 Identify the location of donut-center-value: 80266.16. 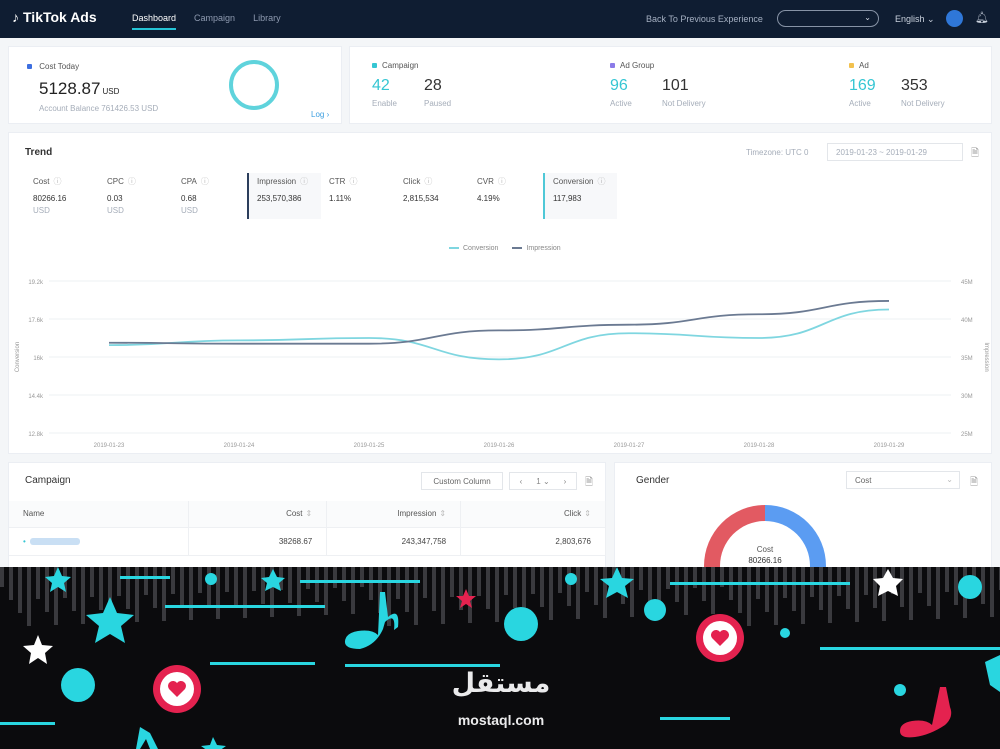
(765, 560).